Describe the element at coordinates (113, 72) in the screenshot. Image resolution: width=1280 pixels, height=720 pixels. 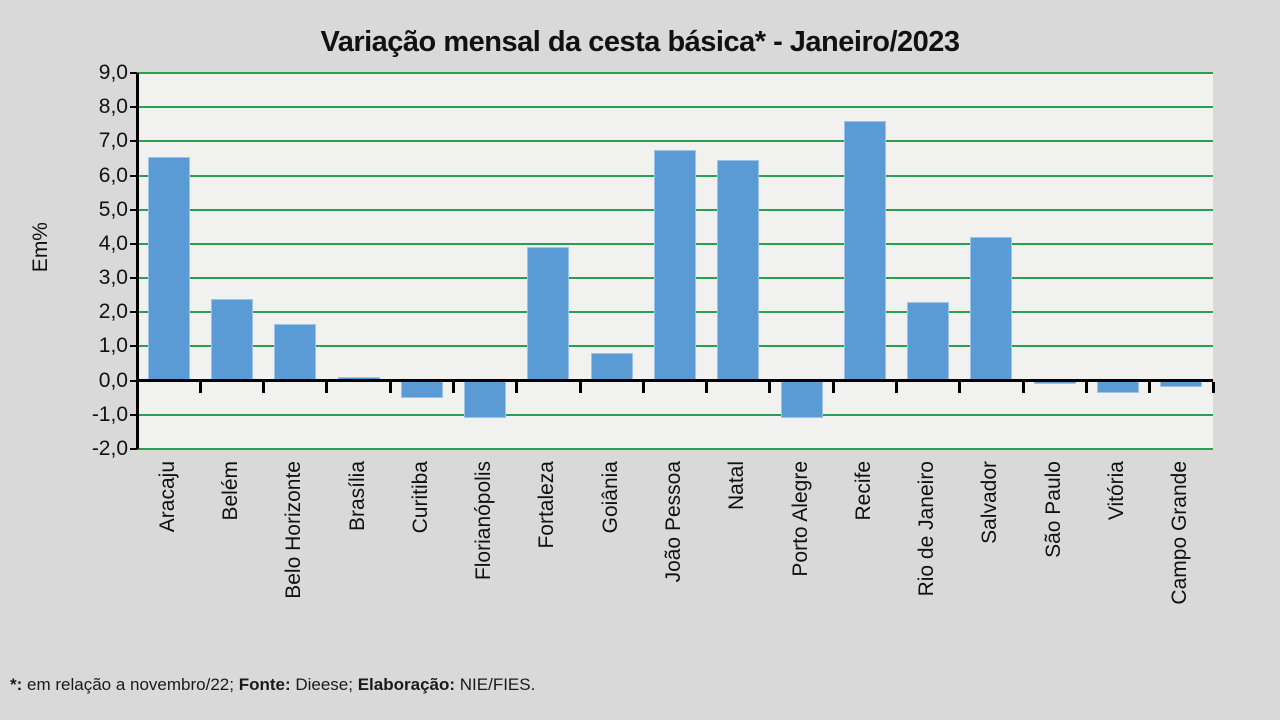
I see `y-axis-label: 9,0` at that location.